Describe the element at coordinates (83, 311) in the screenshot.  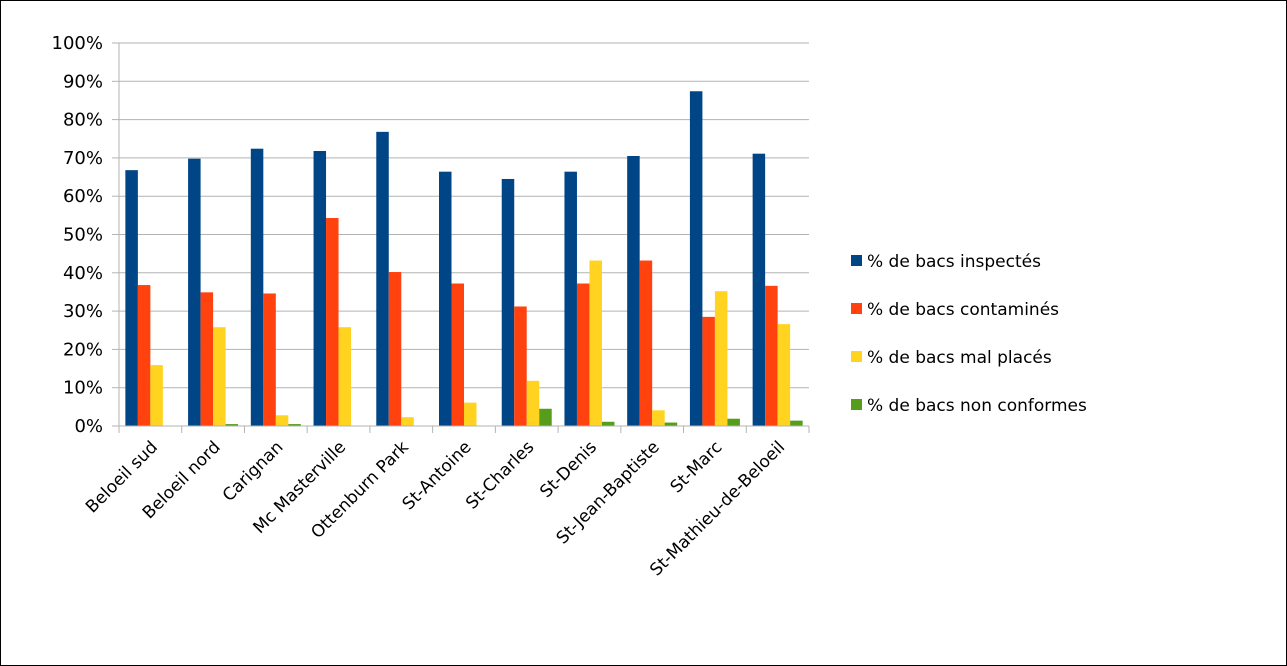
I see `y-tick-label: 30%` at that location.